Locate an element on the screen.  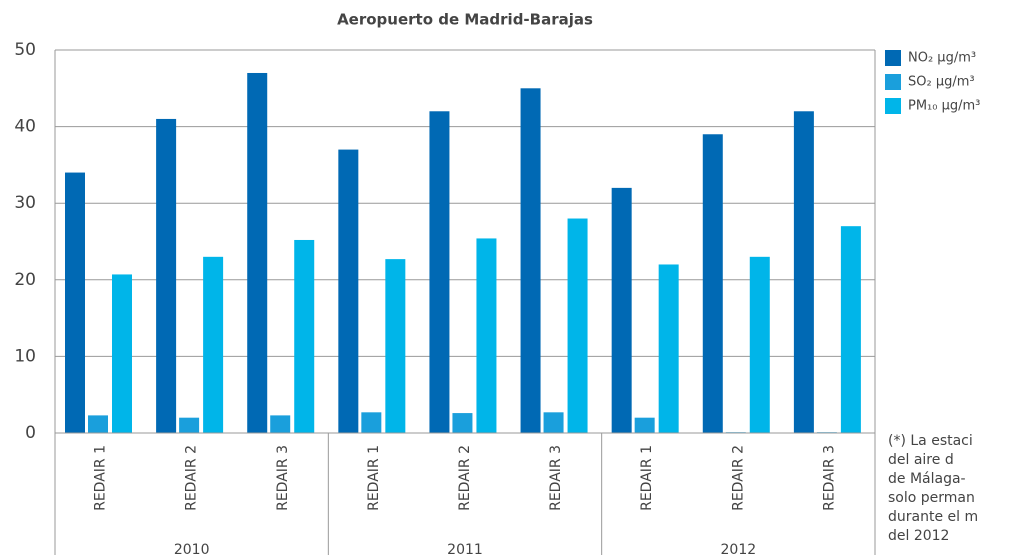
y-tick-label: 10 is located at coordinates (25, 356).